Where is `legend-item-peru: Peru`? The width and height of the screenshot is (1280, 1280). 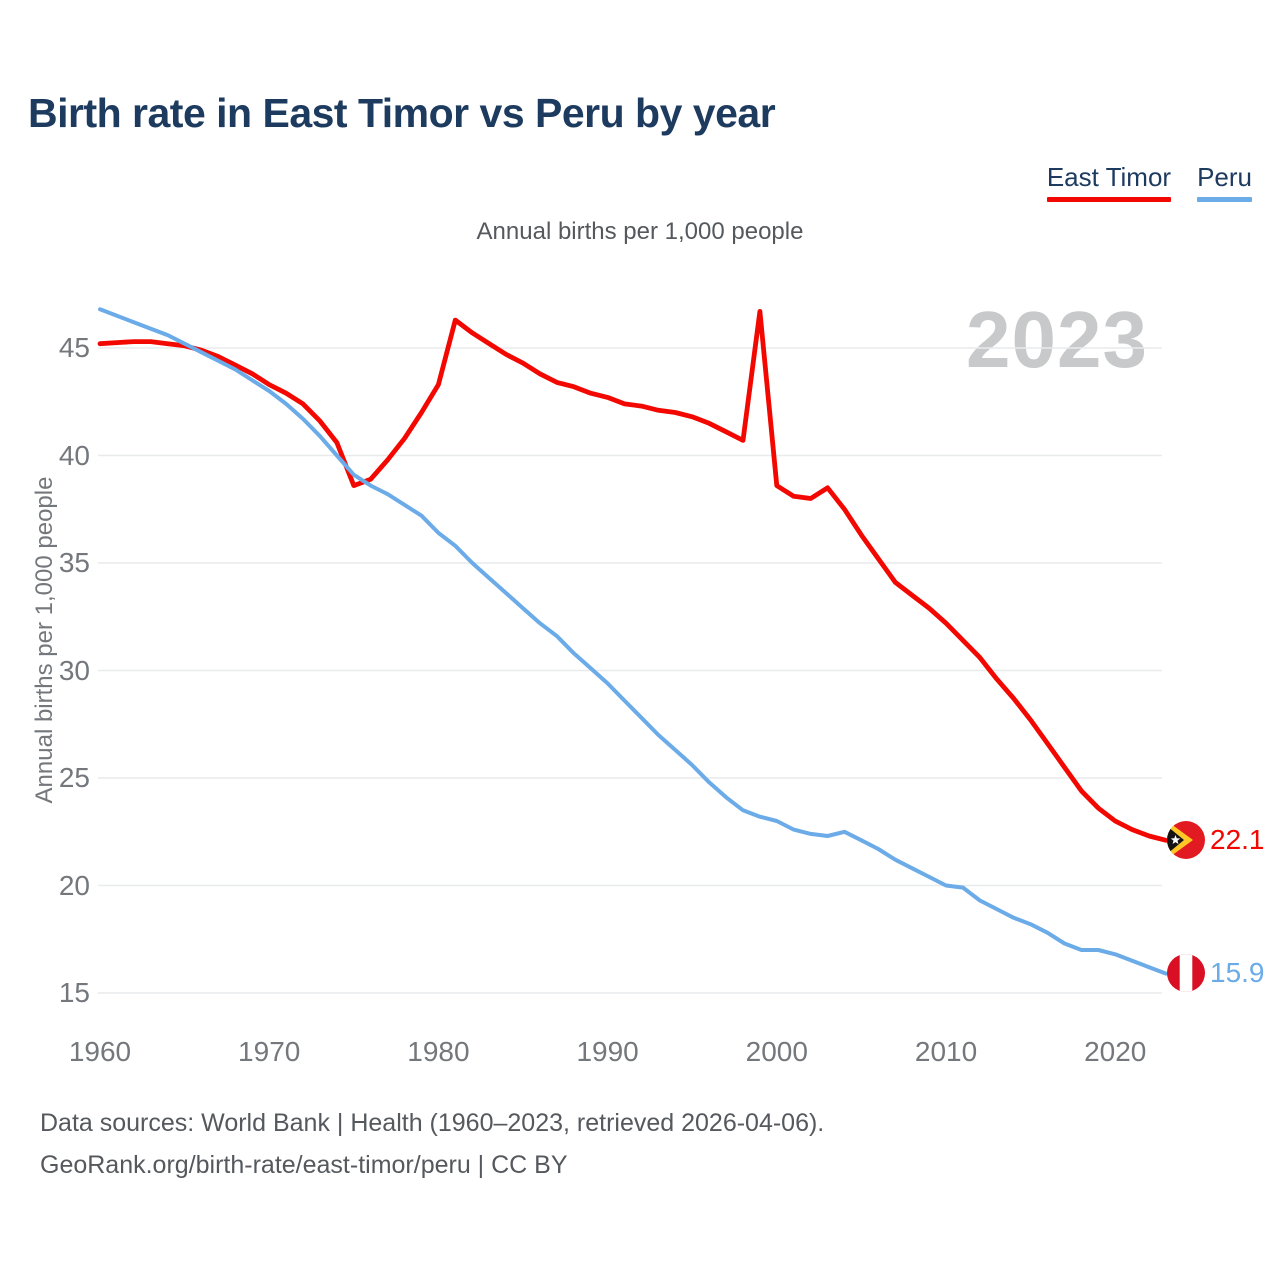
legend-item-peru: Peru is located at coordinates (1224, 182).